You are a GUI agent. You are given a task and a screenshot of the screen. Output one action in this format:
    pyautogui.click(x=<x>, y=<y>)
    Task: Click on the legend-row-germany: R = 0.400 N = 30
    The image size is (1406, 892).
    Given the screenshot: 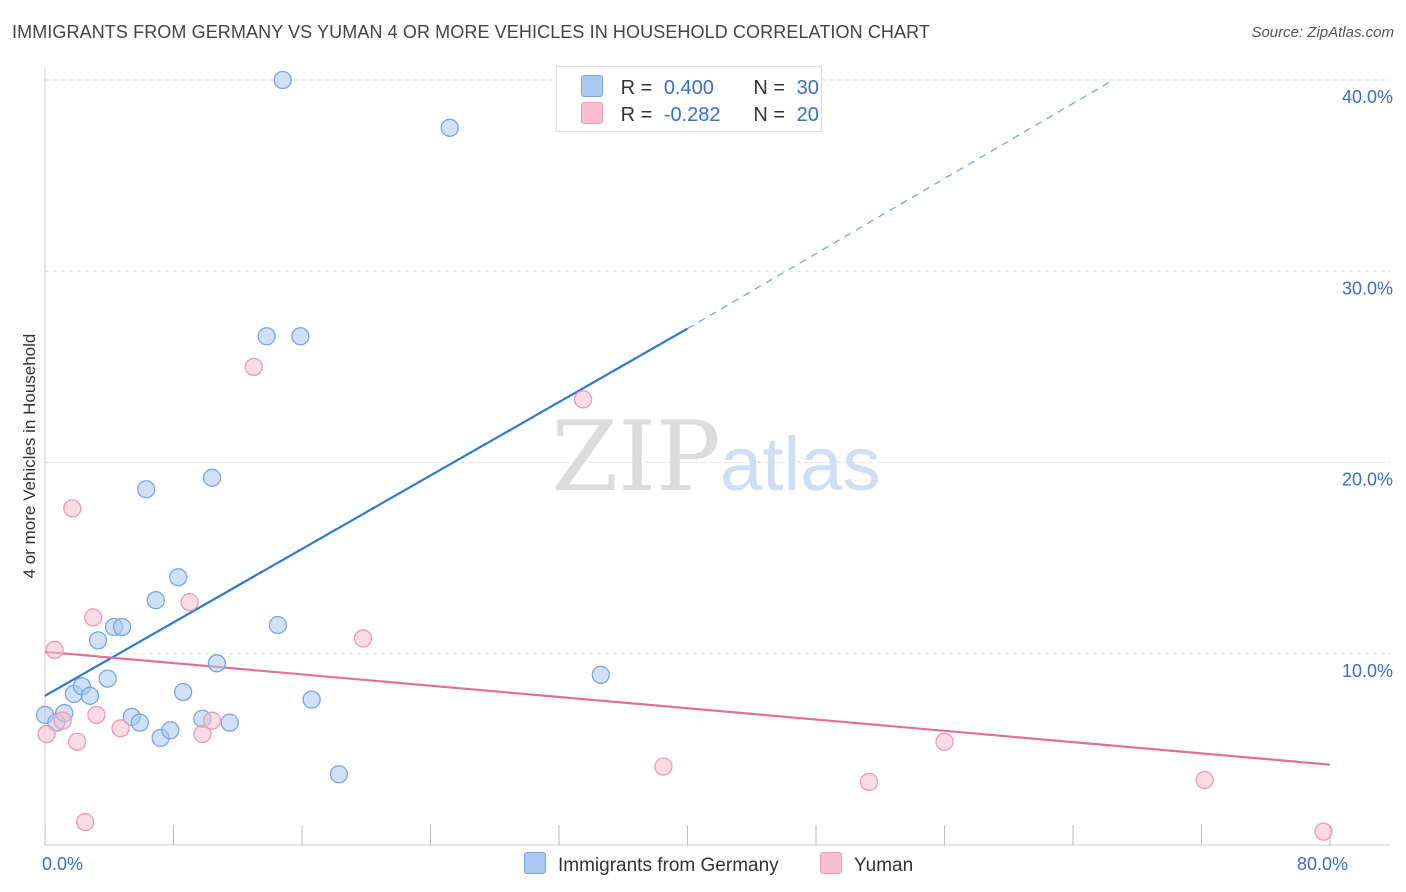 What is the action you would take?
    pyautogui.click(x=700, y=88)
    